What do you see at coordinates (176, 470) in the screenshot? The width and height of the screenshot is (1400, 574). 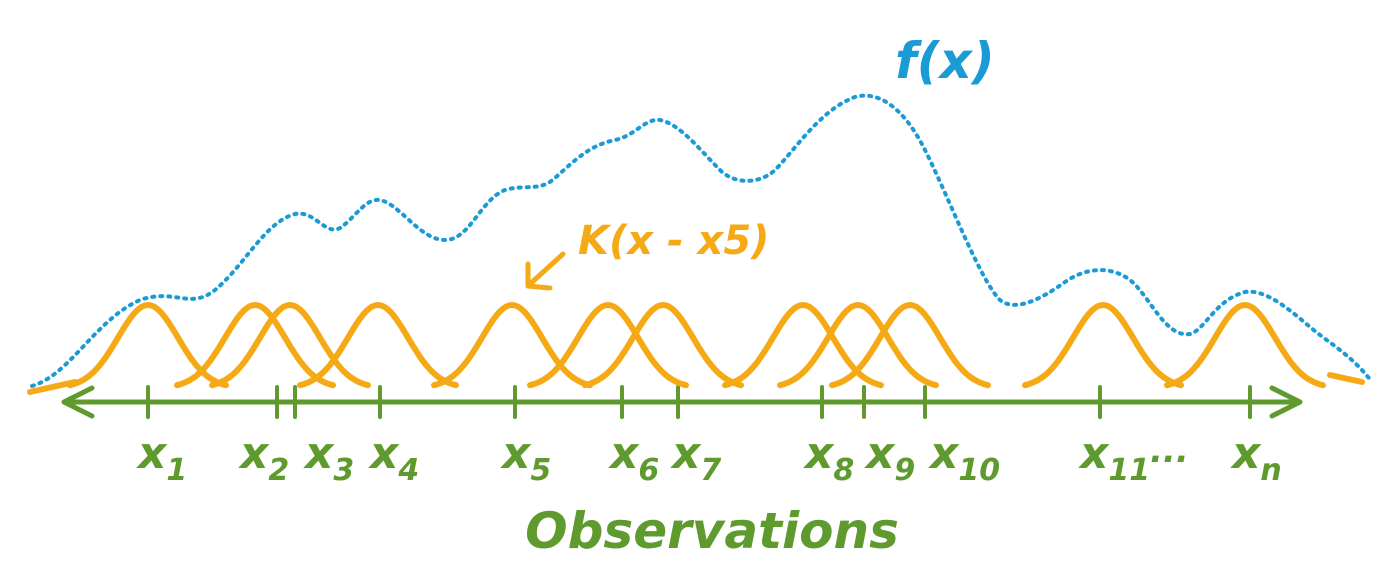 I see `observation-subscript: 1` at bounding box center [176, 470].